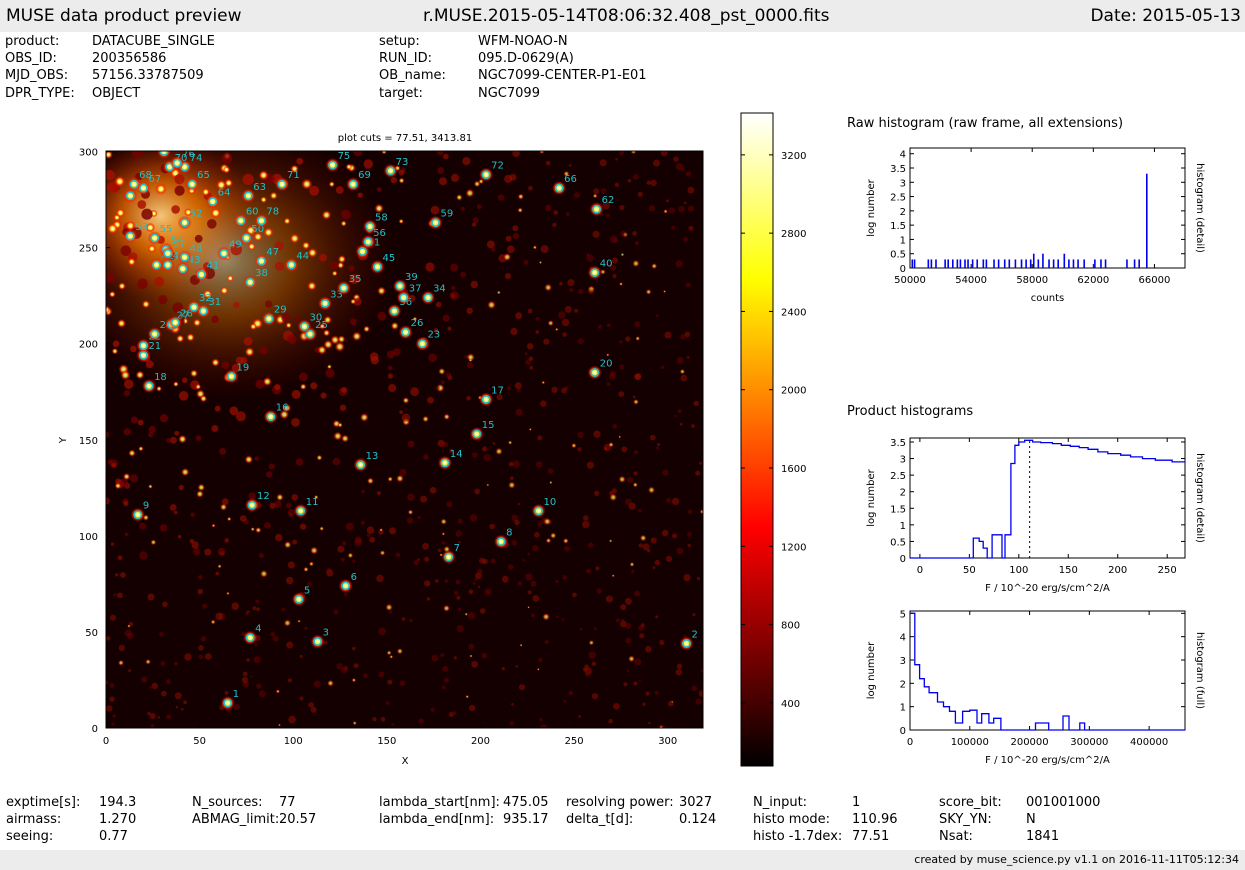 This screenshot has width=1245, height=870. I want to click on meta-value: OBJECT, so click(116, 93).